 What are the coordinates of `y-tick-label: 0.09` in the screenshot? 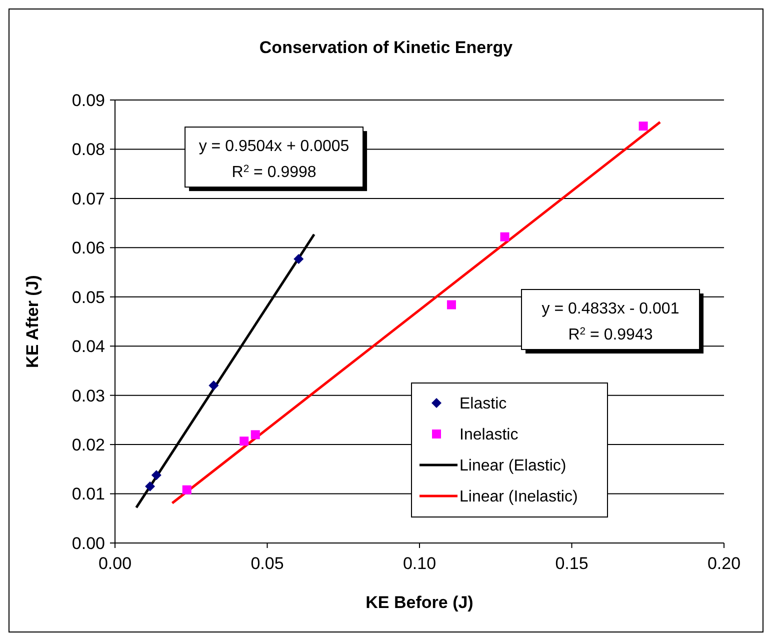 It's located at (88, 100).